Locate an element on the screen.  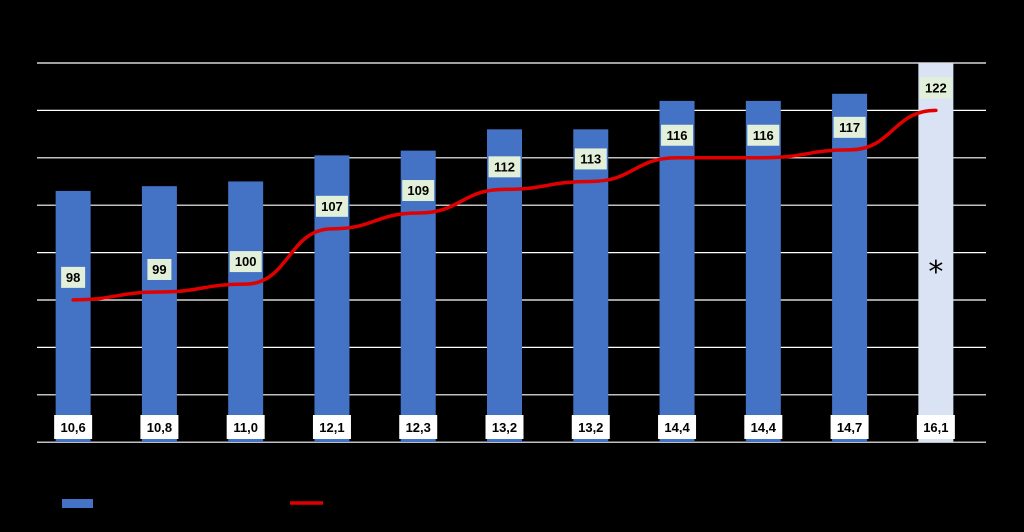
bar-value-label: 16,1 is located at coordinates (935, 427).